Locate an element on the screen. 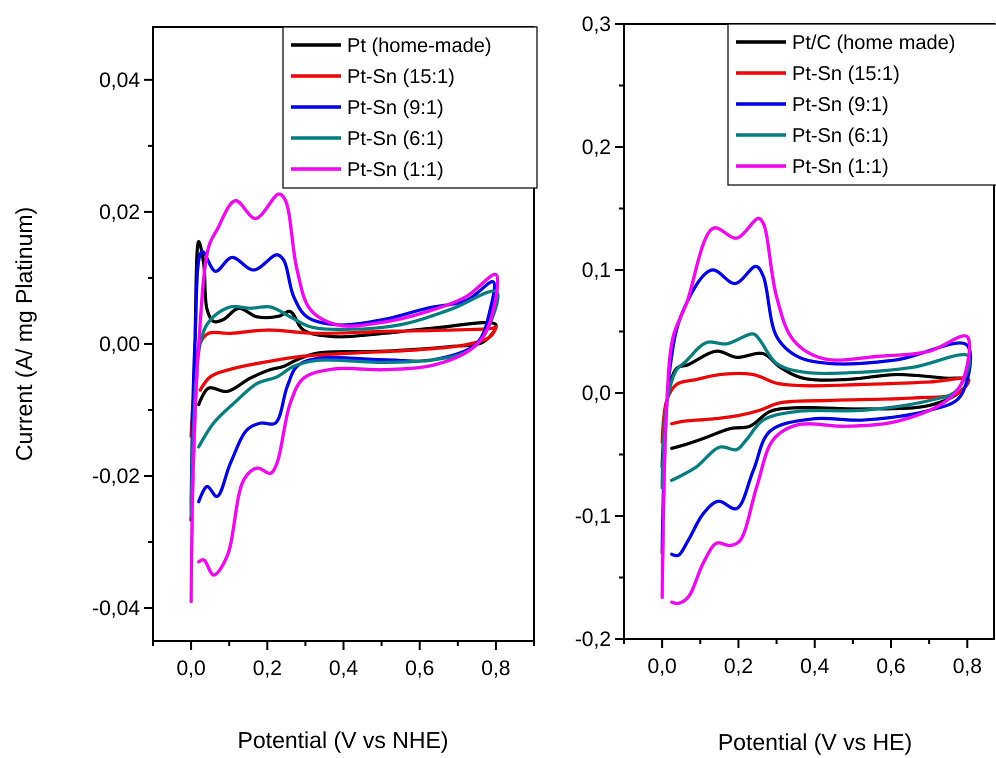 This screenshot has width=996, height=758. x-axis-title: Potential (V vs HE) is located at coordinates (815, 742).